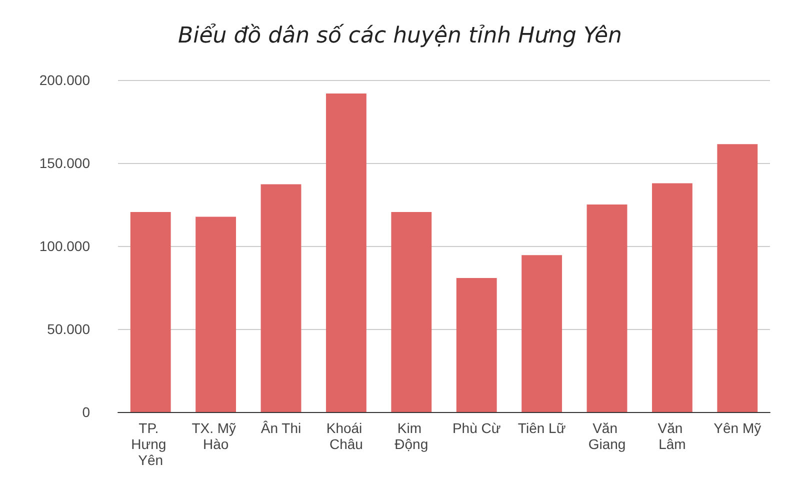 The image size is (800, 500). What do you see at coordinates (672, 436) in the screenshot?
I see `x-tick-label: Văn Lâm` at bounding box center [672, 436].